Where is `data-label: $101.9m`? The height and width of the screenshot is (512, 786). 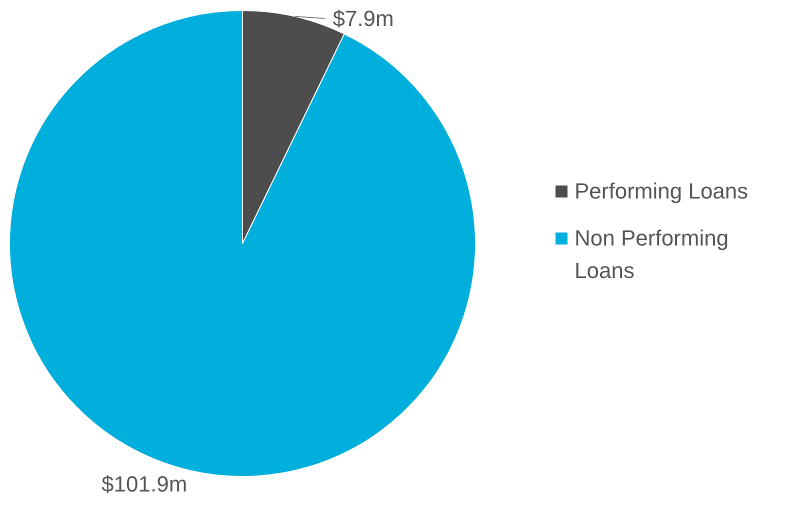
data-label: $101.9m is located at coordinates (145, 484).